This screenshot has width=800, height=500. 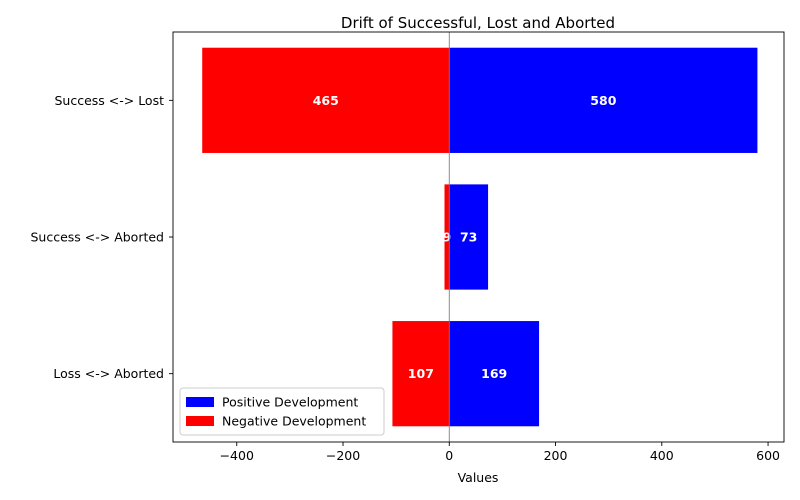 What do you see at coordinates (290, 402) in the screenshot?
I see `legend-label: Positive Development` at bounding box center [290, 402].